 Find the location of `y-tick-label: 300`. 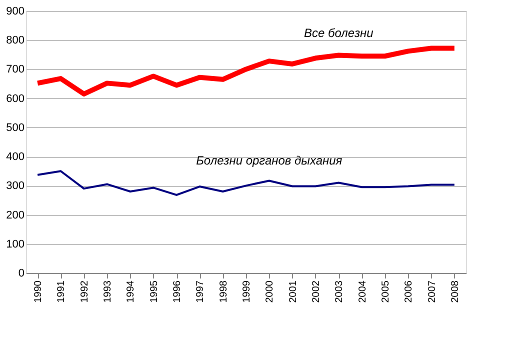

y-tick-label: 300 is located at coordinates (15, 186).